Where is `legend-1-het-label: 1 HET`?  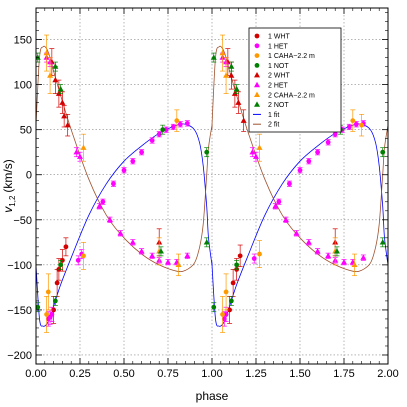
legend-1-het-label: 1 HET is located at coordinates (278, 46).